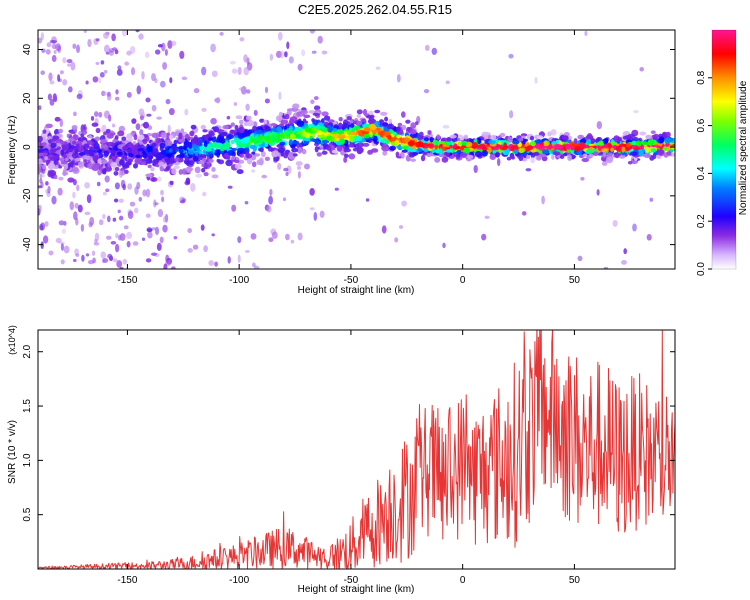  What do you see at coordinates (239, 580) in the screenshot?
I see `x-tick-label: -100` at bounding box center [239, 580].